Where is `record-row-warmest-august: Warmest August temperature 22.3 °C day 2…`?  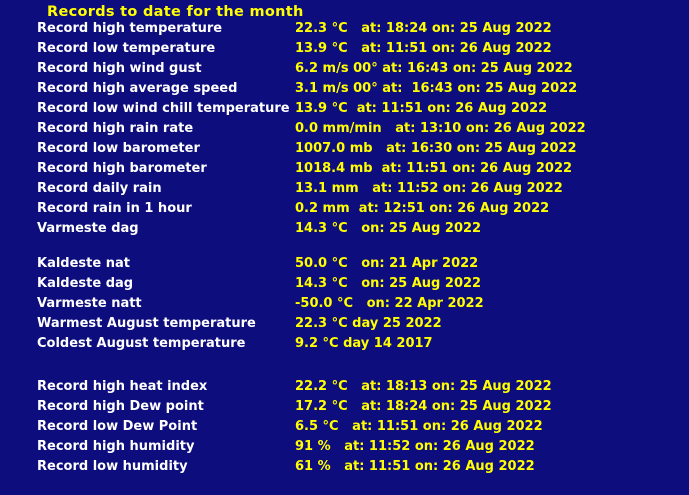 record-row-warmest-august: Warmest August temperature 22.3 °C day 2… is located at coordinates (344, 324).